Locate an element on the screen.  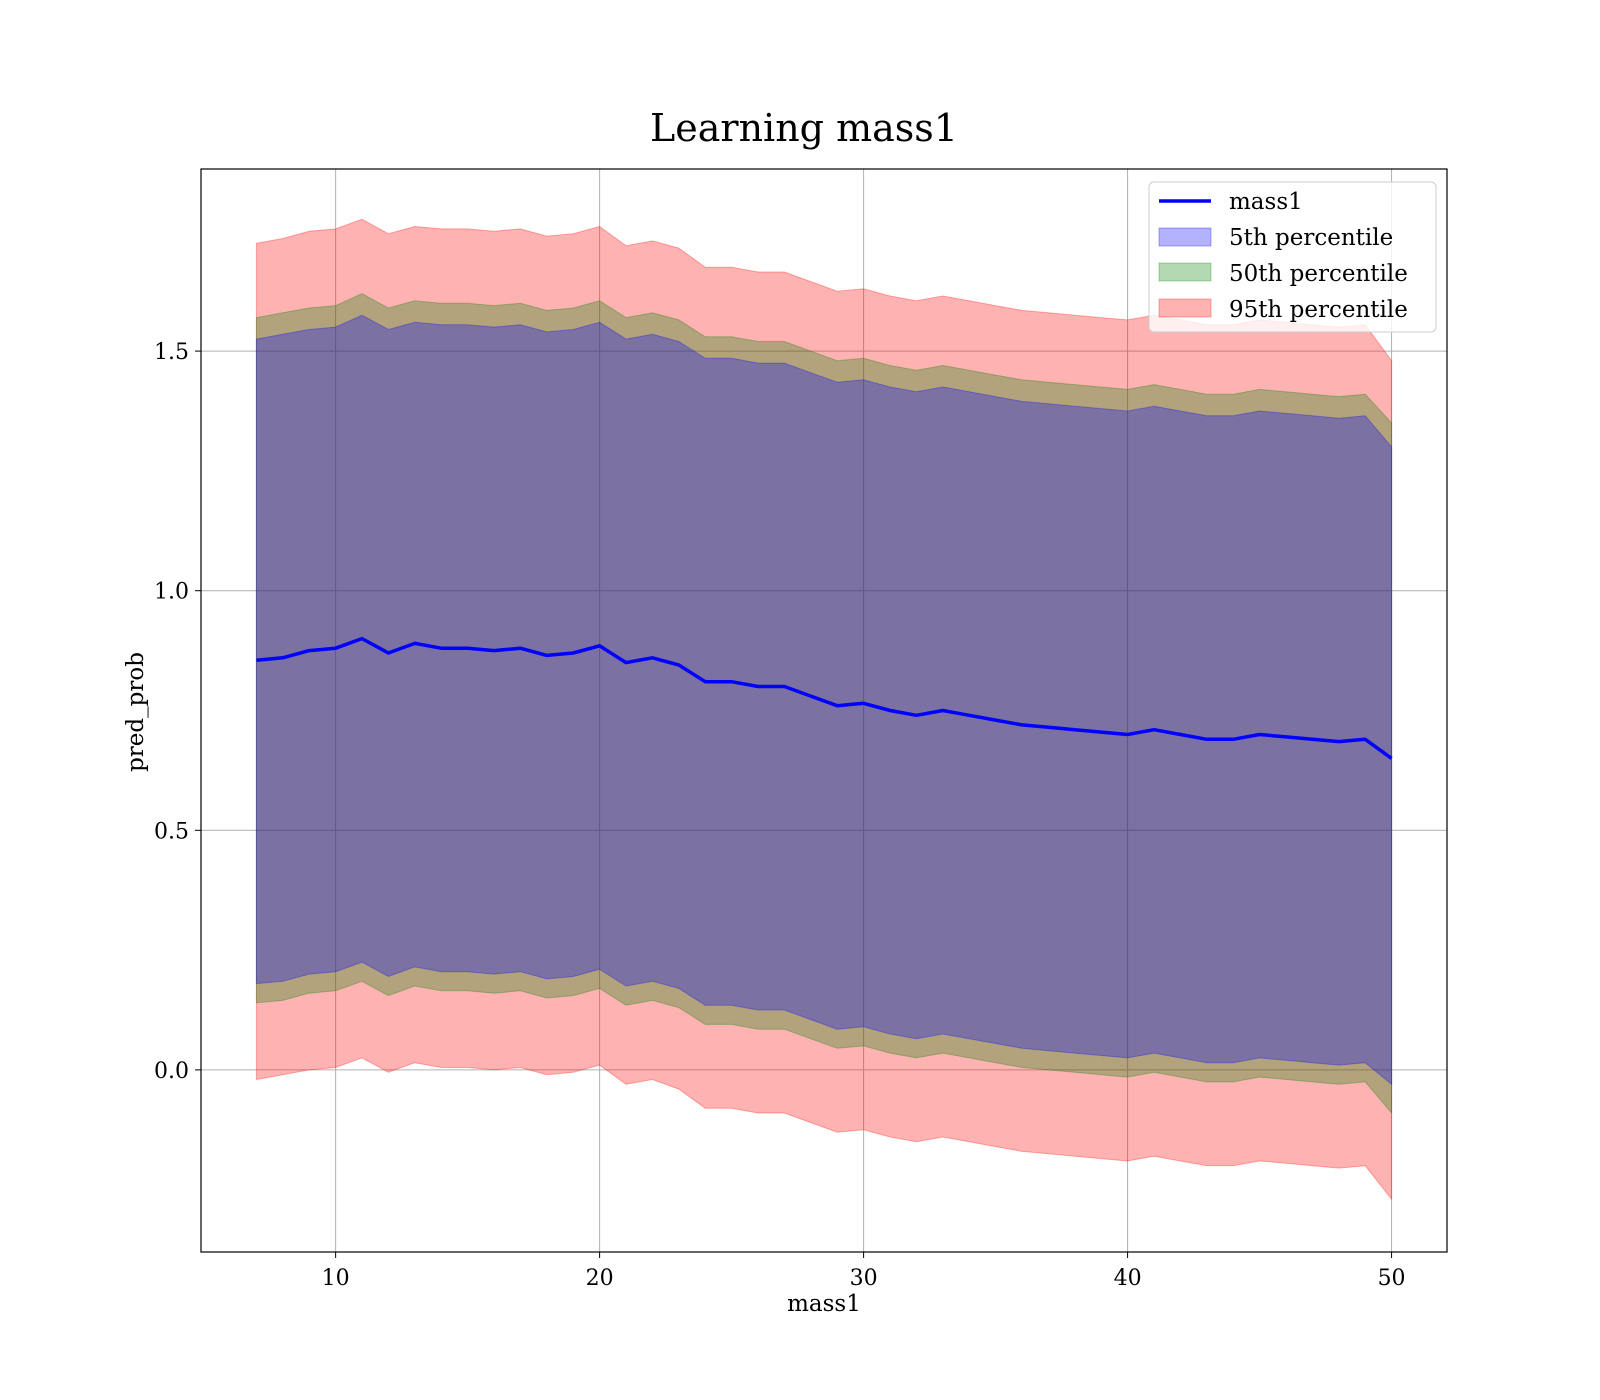
x-tick-label: 50 is located at coordinates (1392, 1278).